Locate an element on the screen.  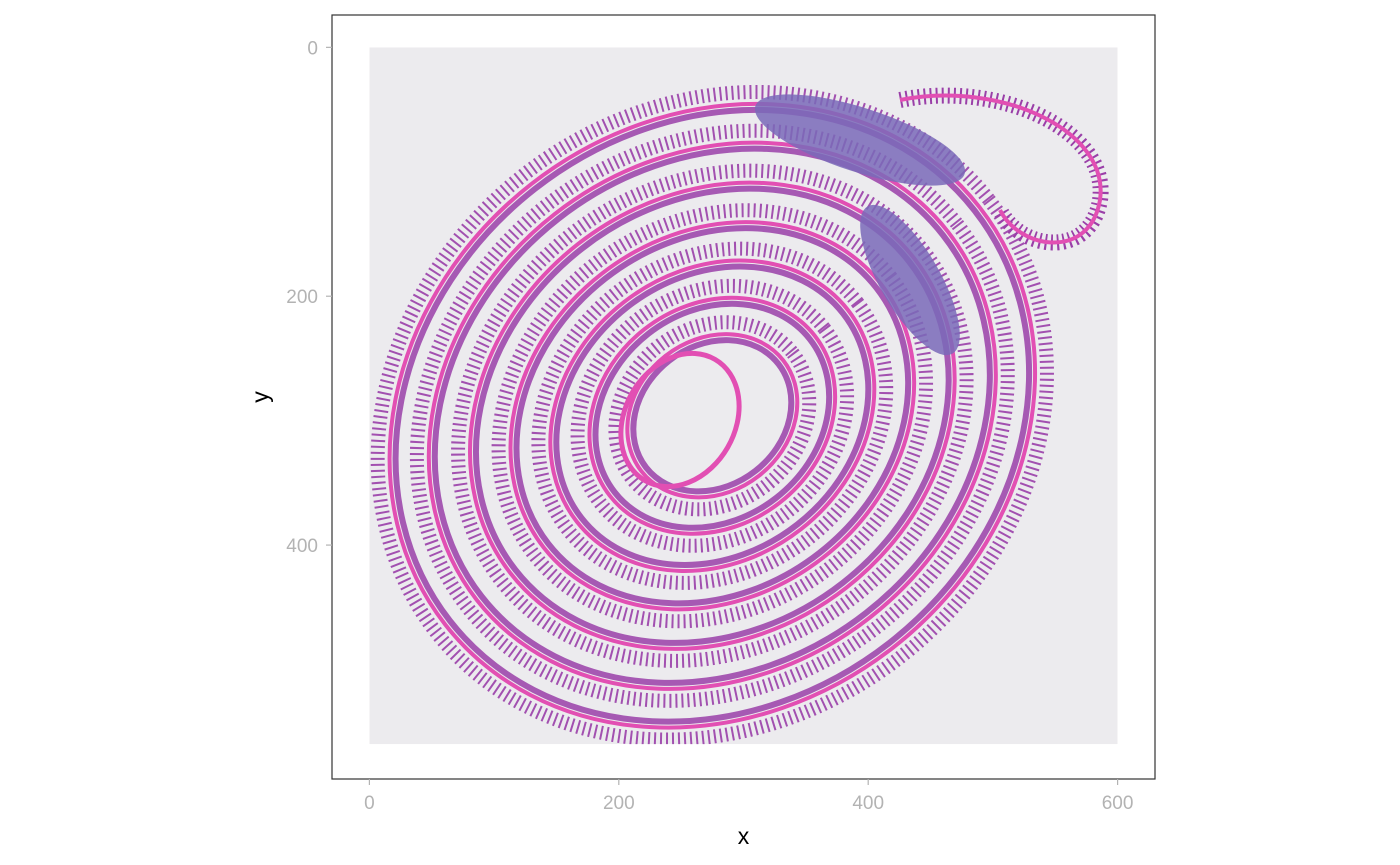
mucosa-ring is located at coordinates (712, 415).